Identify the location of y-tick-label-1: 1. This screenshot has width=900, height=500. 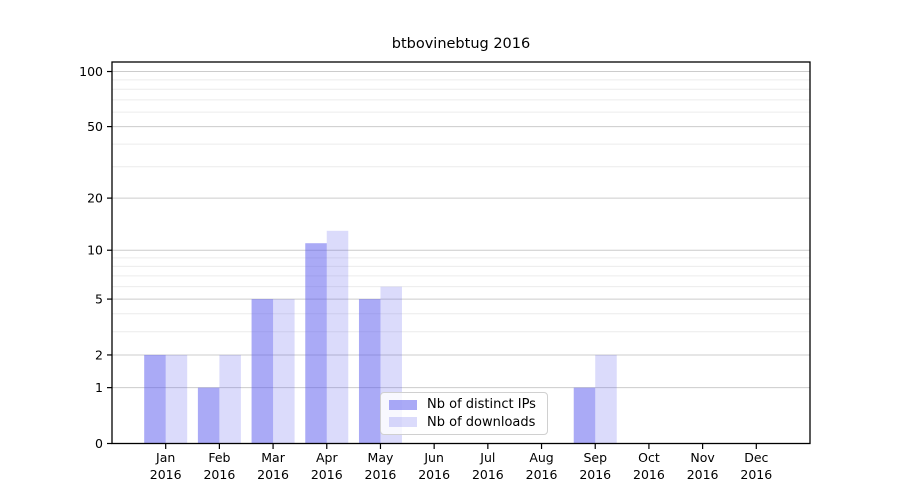
(99, 387).